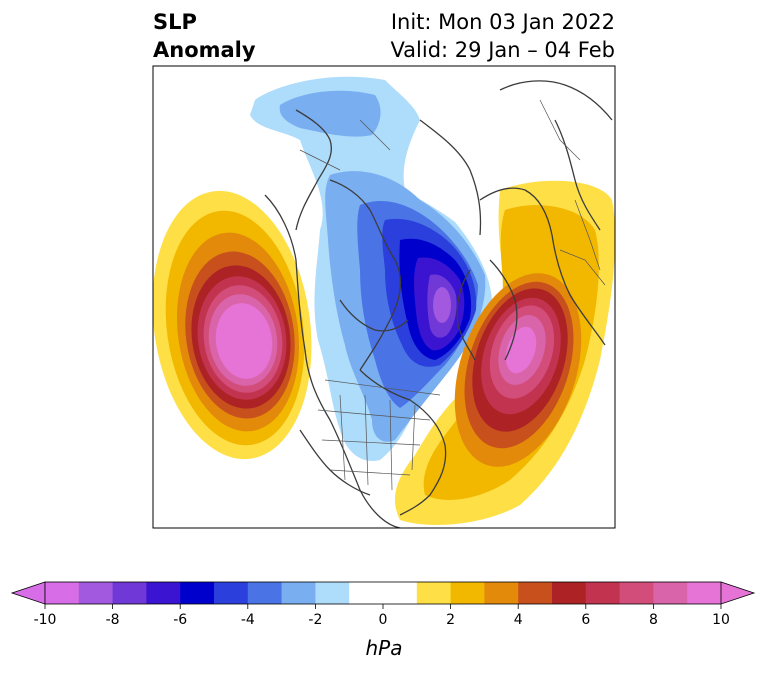  What do you see at coordinates (175, 22) in the screenshot?
I see `title-variable: SLP` at bounding box center [175, 22].